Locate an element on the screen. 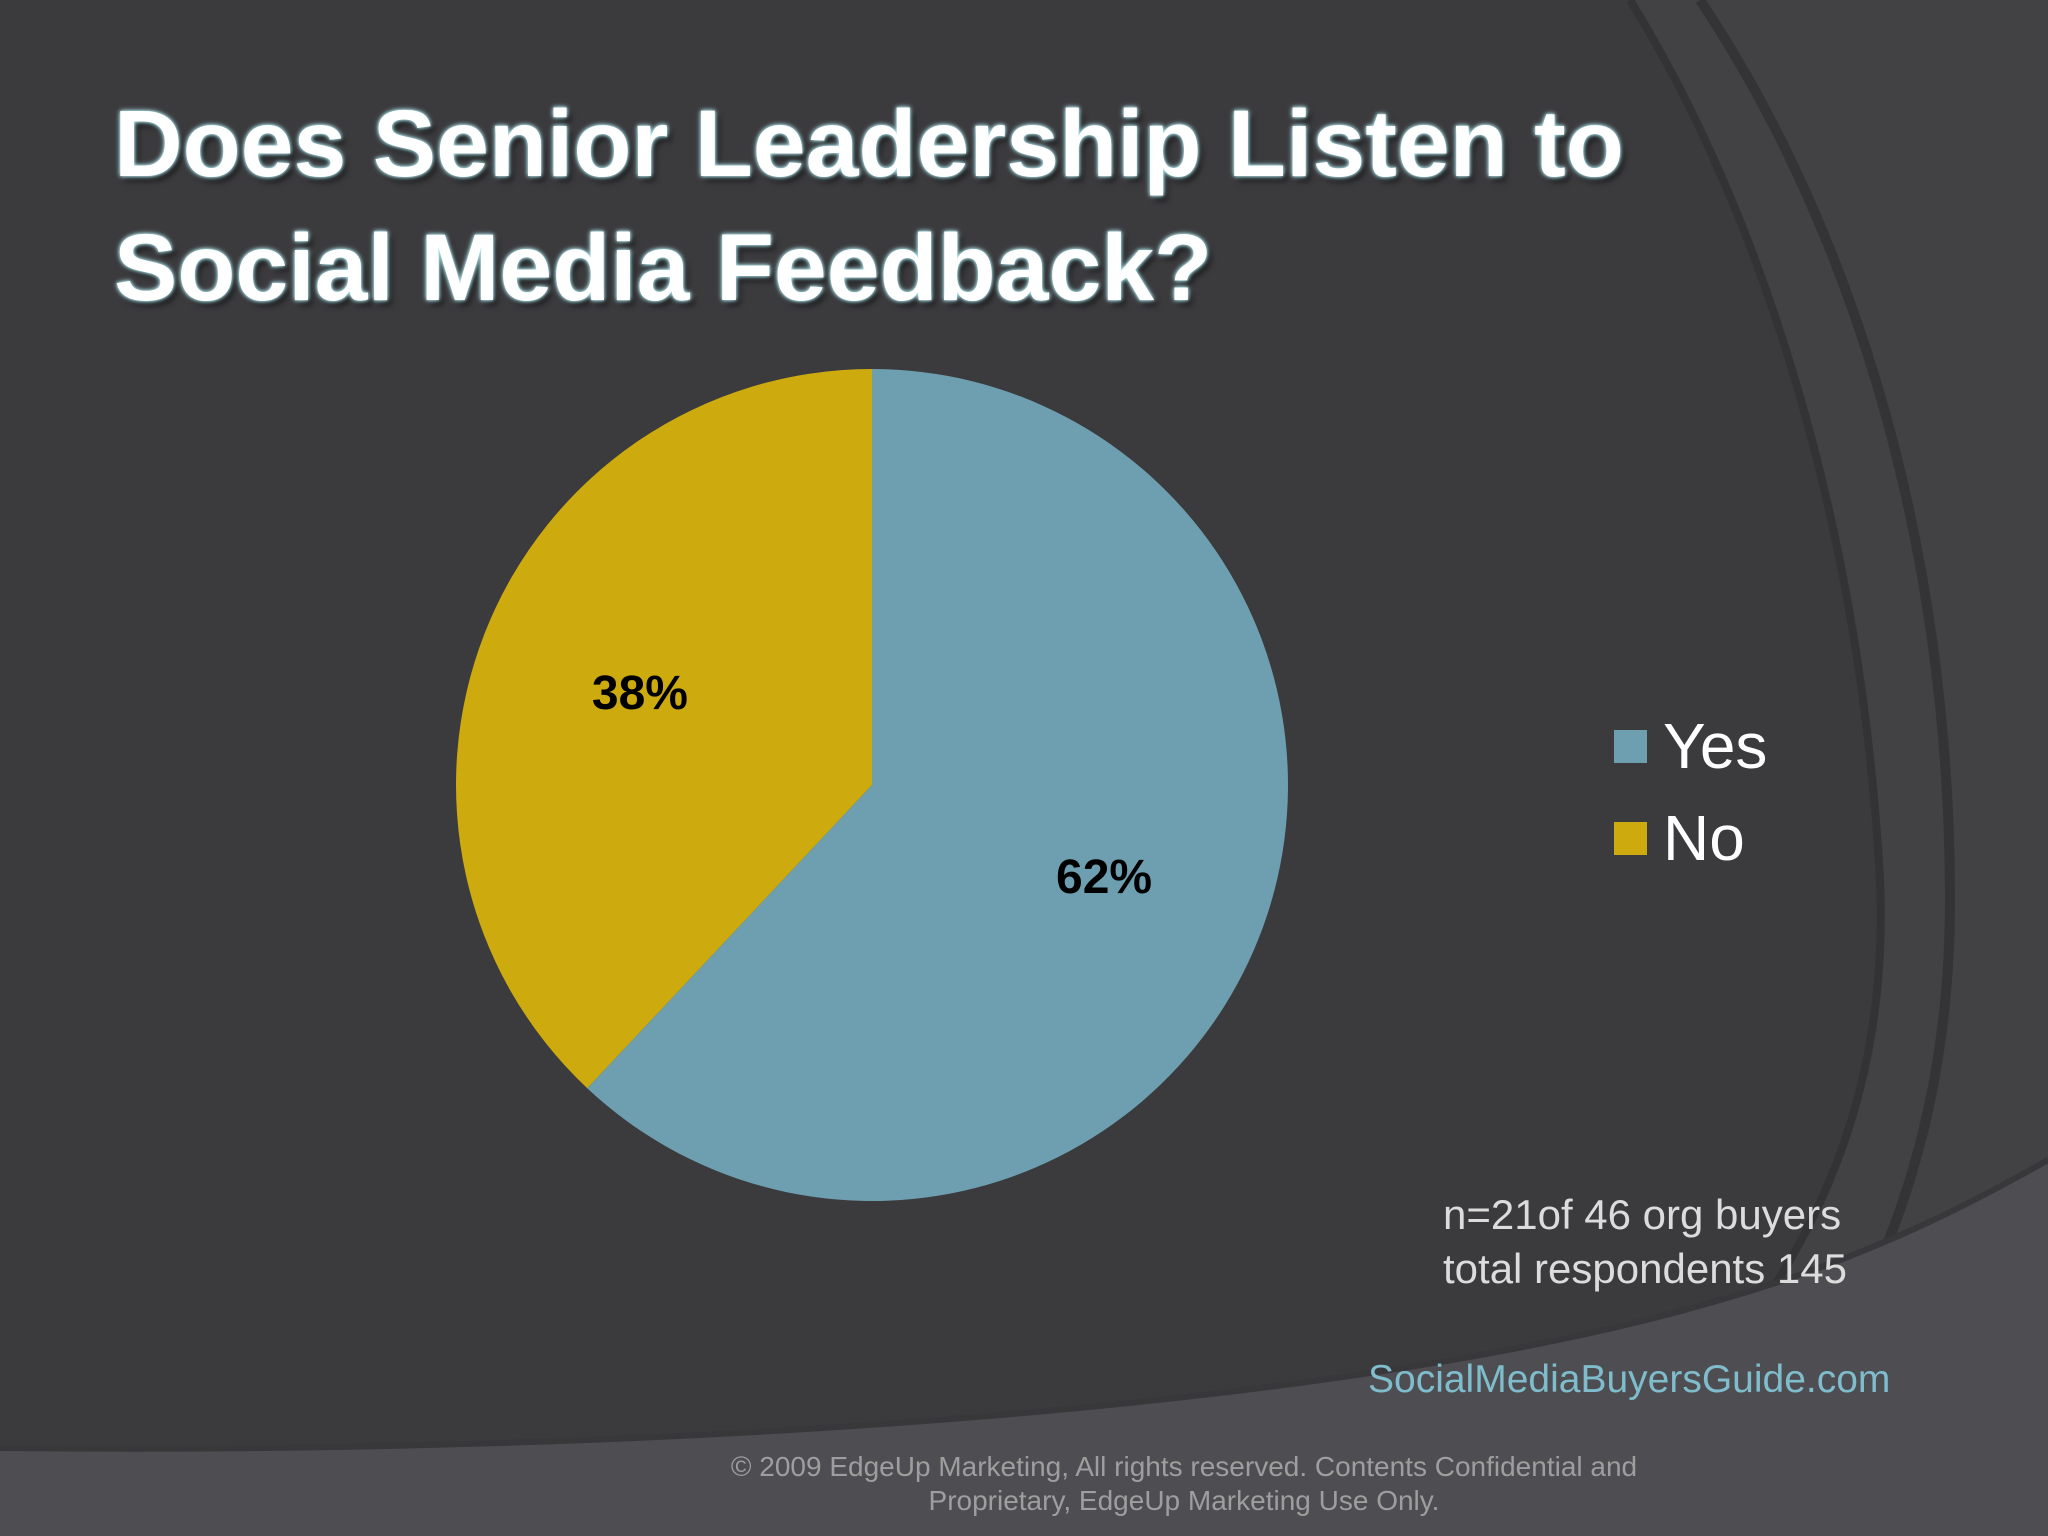 This screenshot has width=2048, height=1536. legend-label-yes: Yes is located at coordinates (1715, 746).